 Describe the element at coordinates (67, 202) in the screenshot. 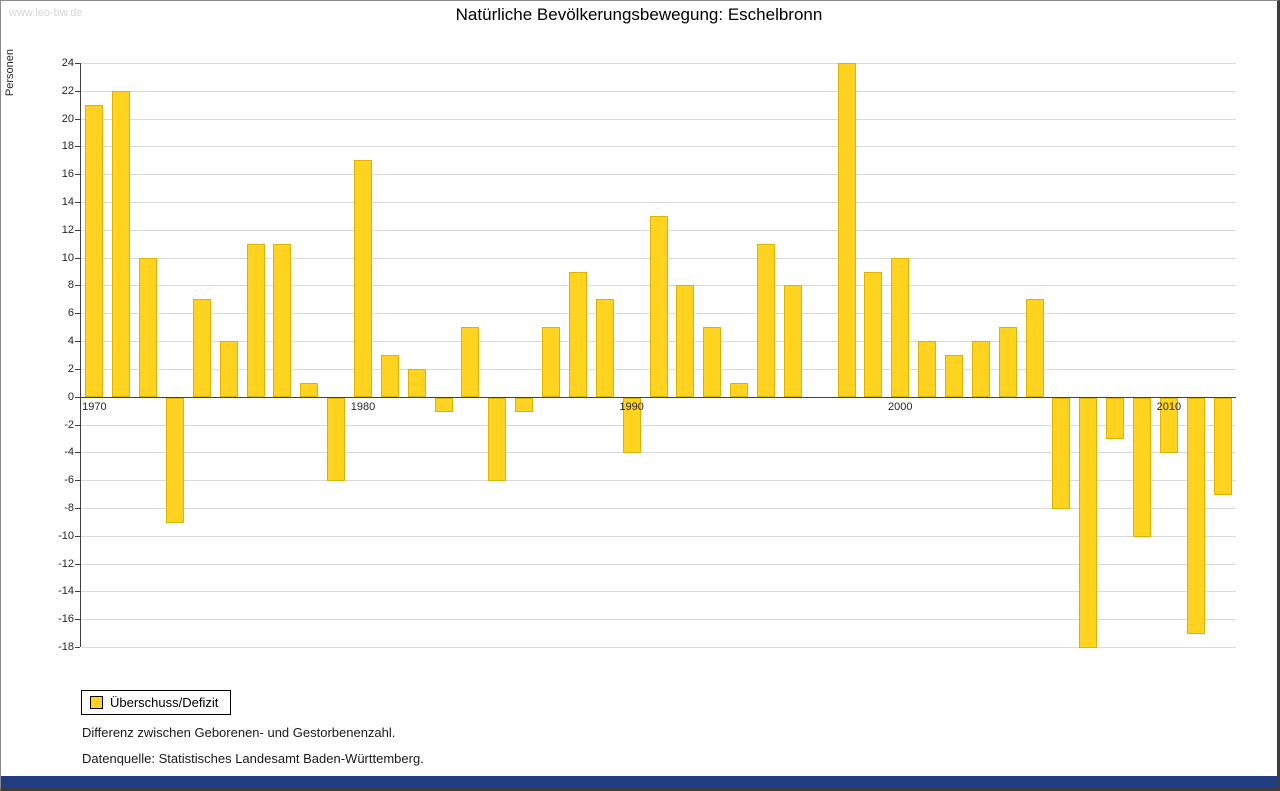

I see `y-tick-label: 14` at that location.